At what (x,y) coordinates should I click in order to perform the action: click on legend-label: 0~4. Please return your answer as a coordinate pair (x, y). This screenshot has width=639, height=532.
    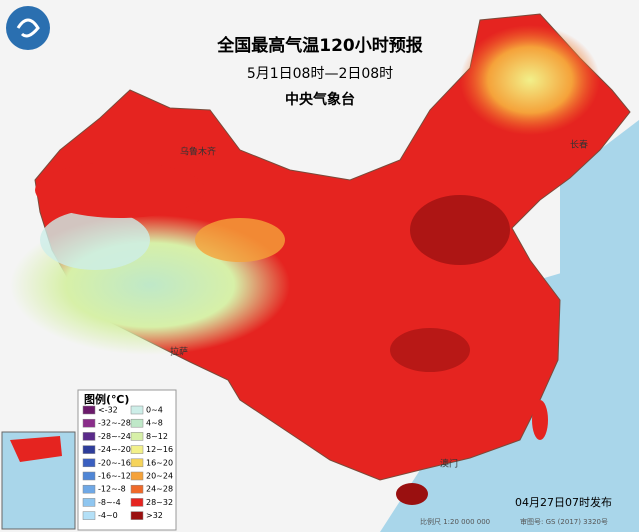
    Looking at the image, I should click on (154, 410).